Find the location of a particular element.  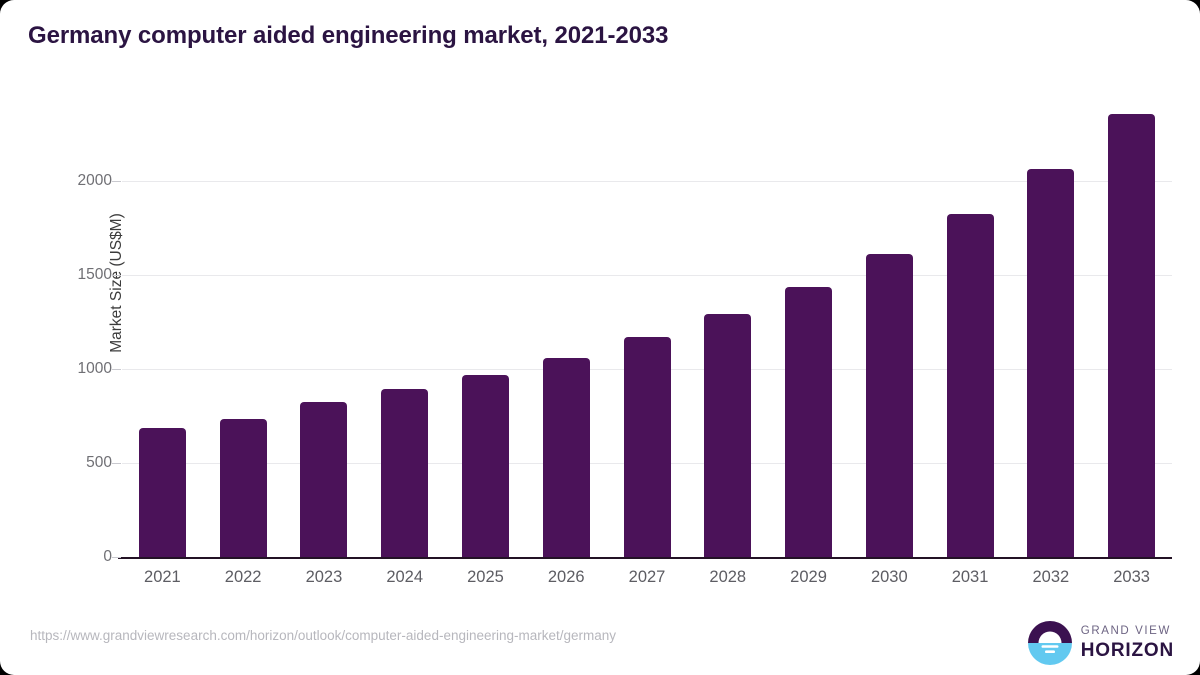

x-tick-label: 2021 is located at coordinates (162, 577).